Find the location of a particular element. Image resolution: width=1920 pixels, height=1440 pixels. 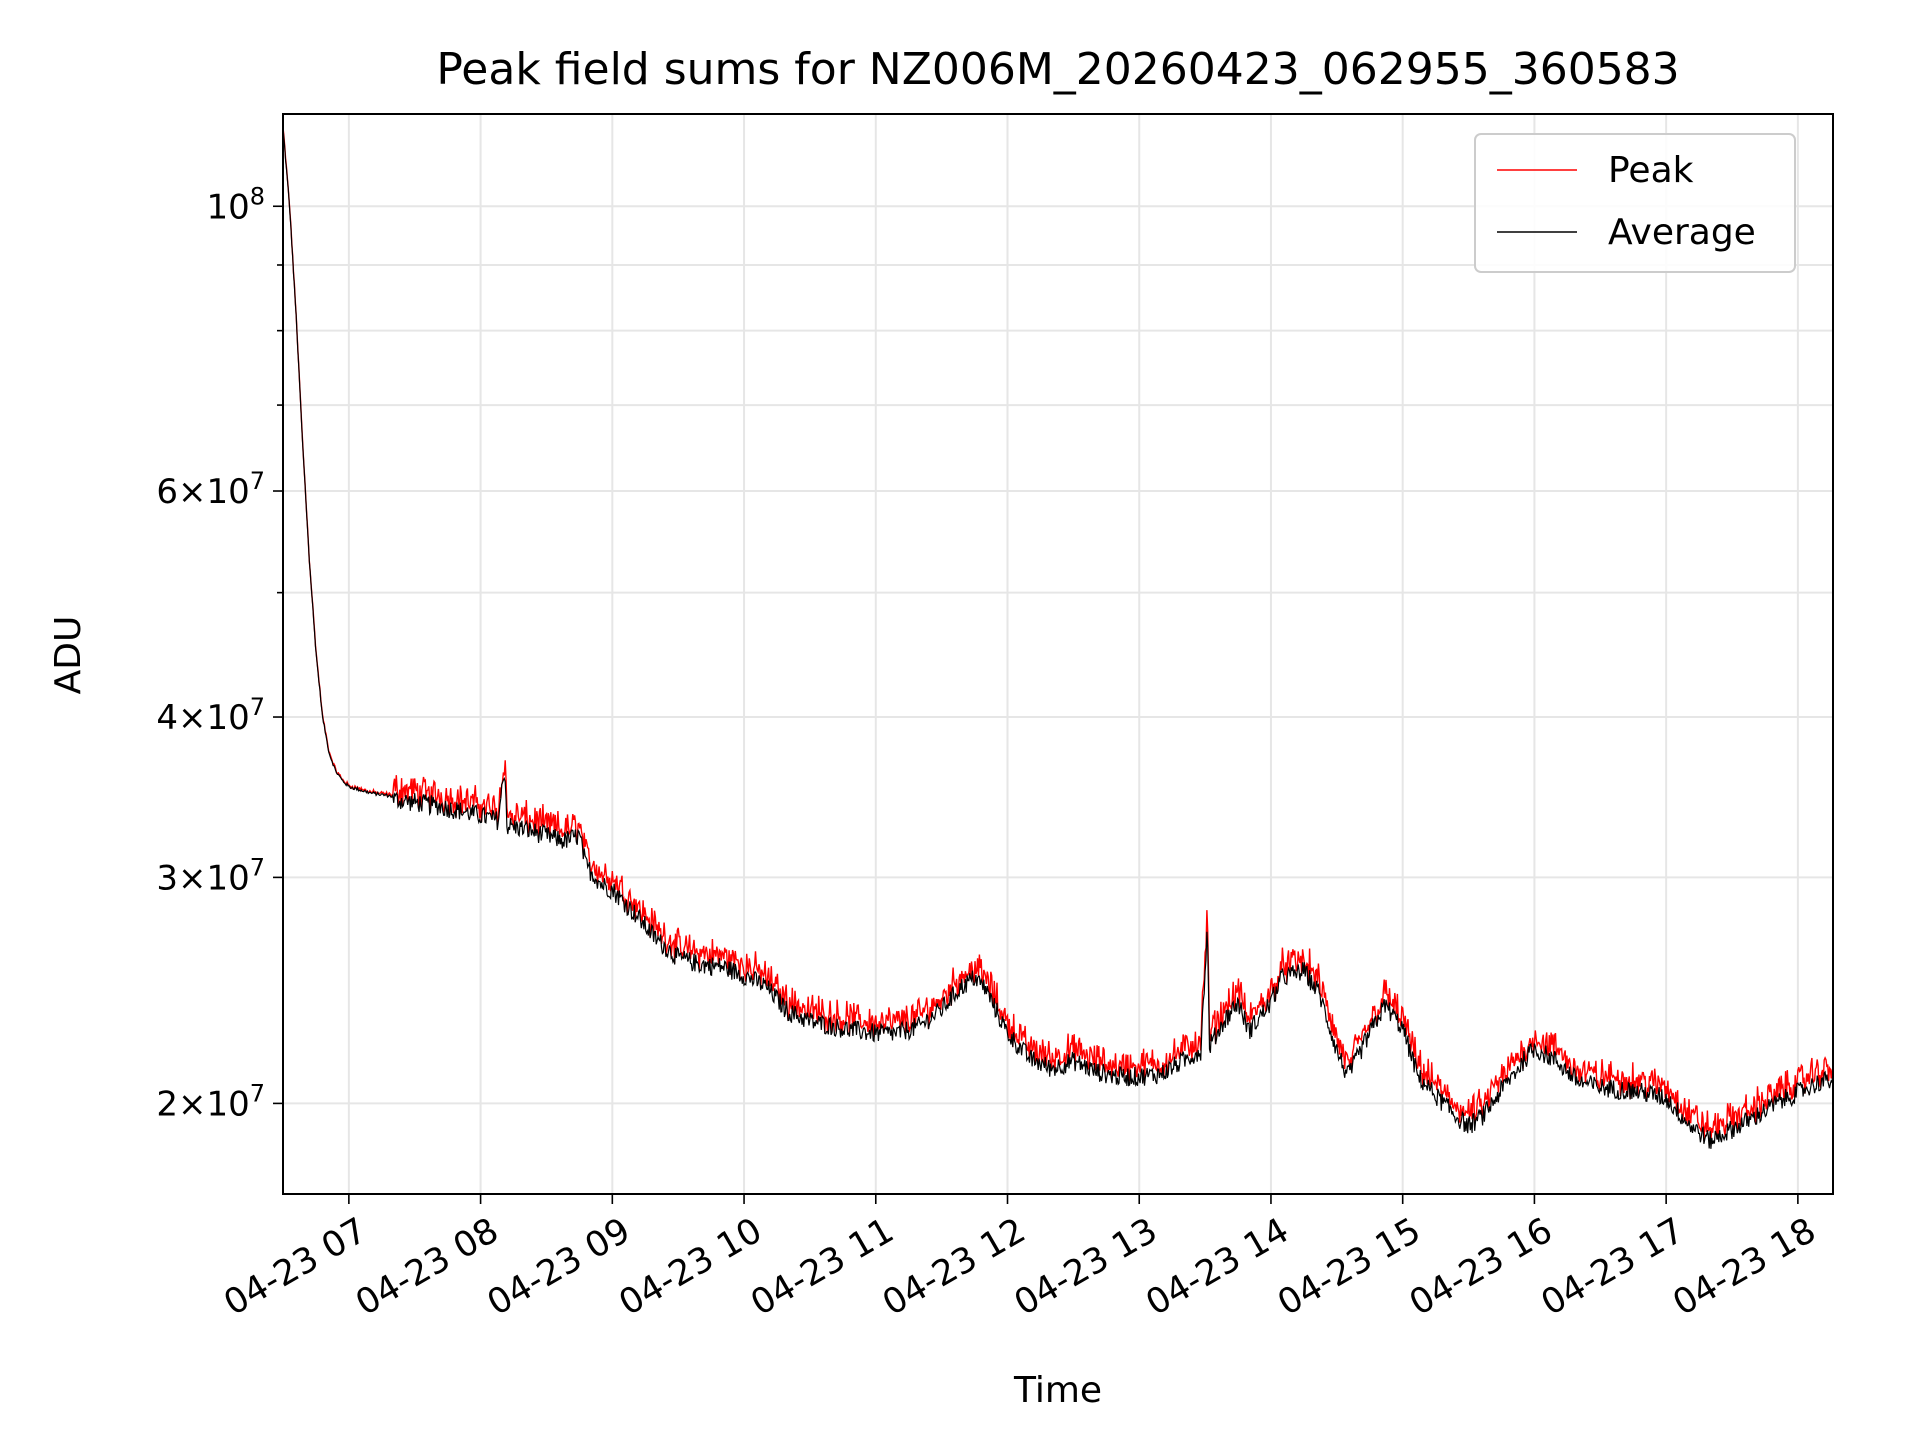

legend: Peak Average is located at coordinates (1635, 203).